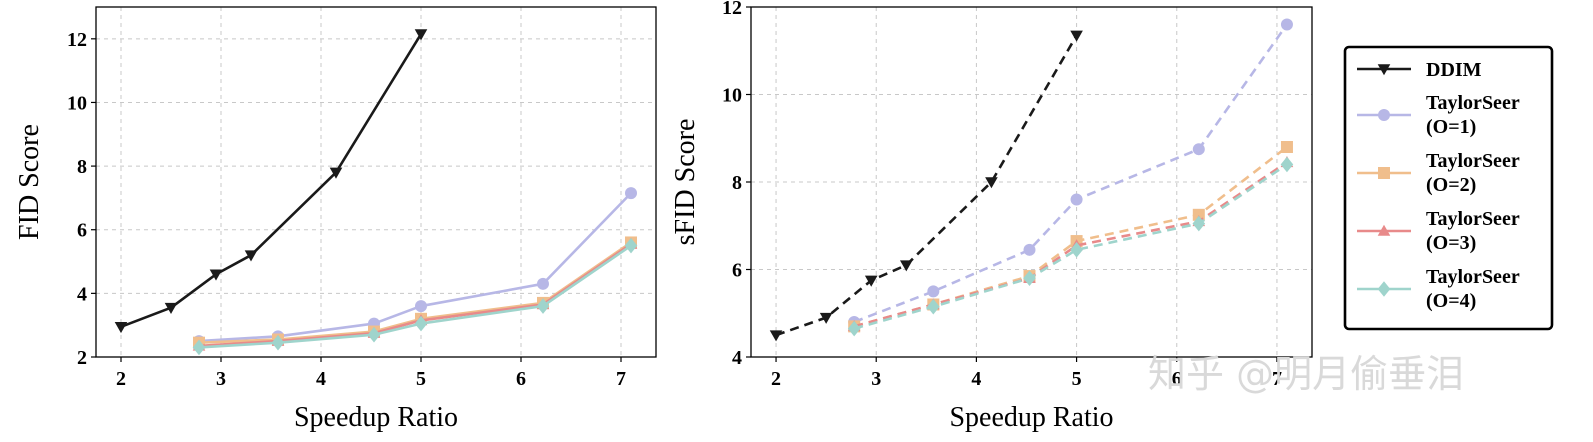 Image resolution: width=1593 pixels, height=442 pixels. What do you see at coordinates (1384, 70) in the screenshot?
I see `legend-marker-ddim` at bounding box center [1384, 70].